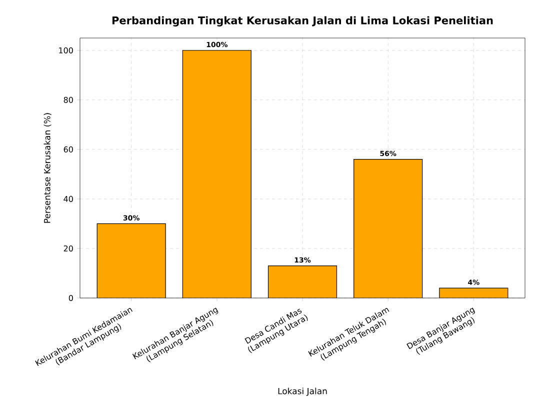  I want to click on y-tick-label: 0, so click(70, 298).